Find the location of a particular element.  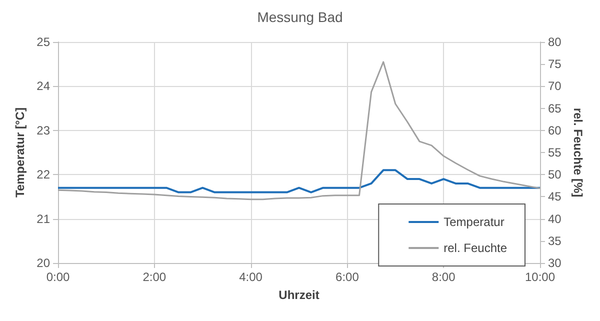

legend-label: Temperatur is located at coordinates (474, 222).